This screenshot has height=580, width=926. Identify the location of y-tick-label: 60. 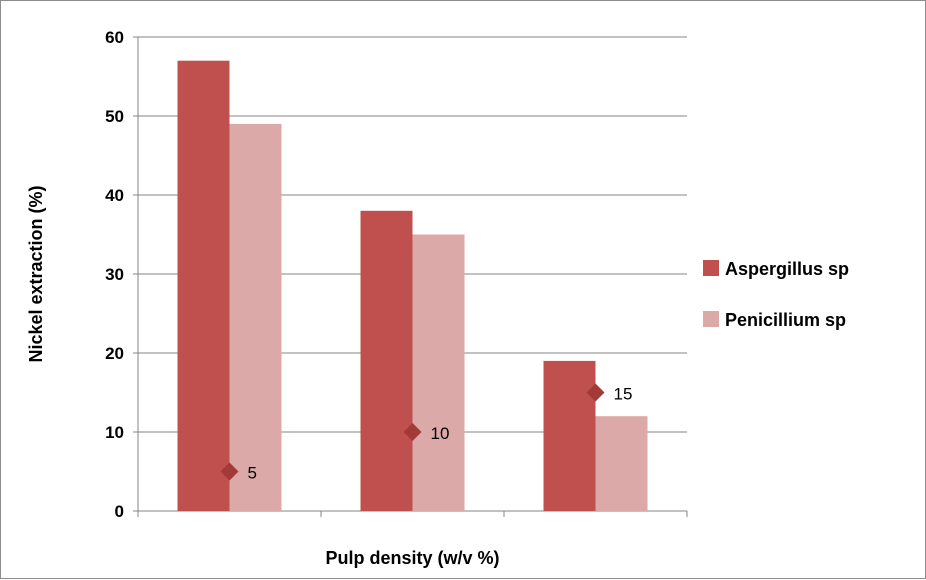
(114, 37).